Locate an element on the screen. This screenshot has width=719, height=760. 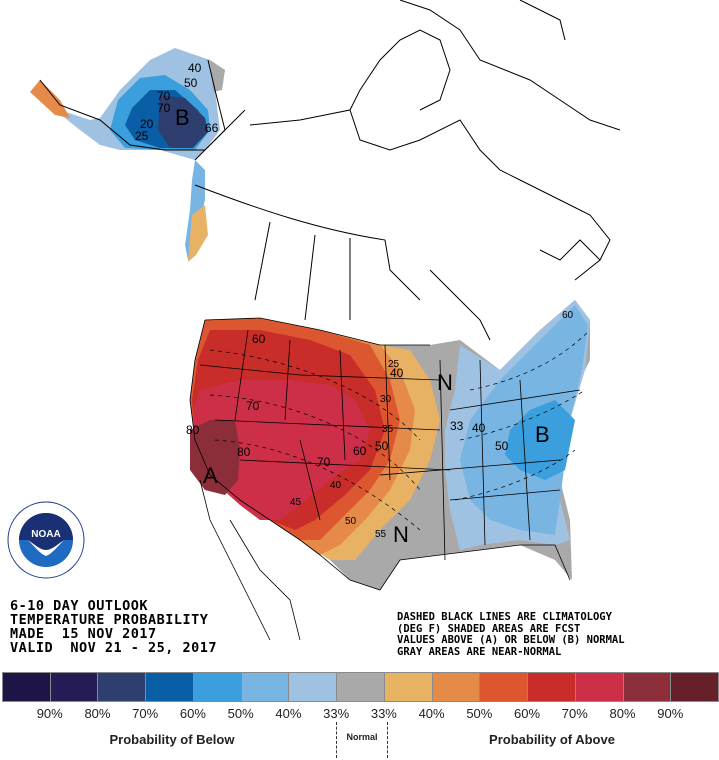
climatology-dashes is located at coordinates (400, 430).